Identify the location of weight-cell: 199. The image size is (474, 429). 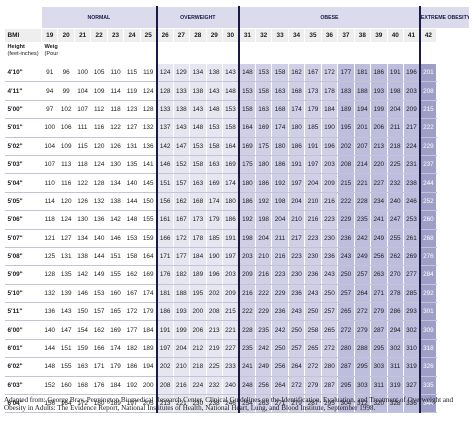
(182, 330).